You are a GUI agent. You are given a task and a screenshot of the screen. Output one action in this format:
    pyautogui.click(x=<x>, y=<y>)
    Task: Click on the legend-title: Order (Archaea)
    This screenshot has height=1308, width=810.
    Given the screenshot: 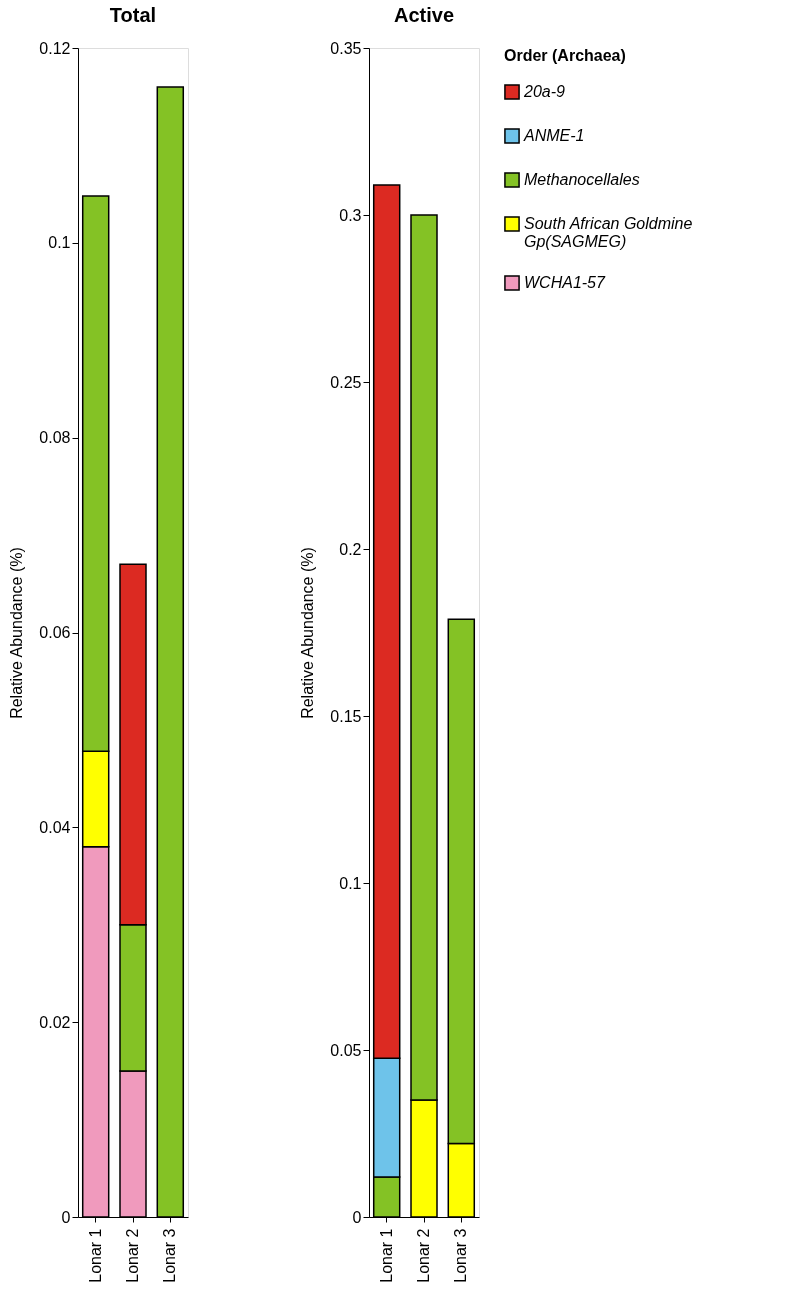 What is the action you would take?
    pyautogui.click(x=565, y=55)
    